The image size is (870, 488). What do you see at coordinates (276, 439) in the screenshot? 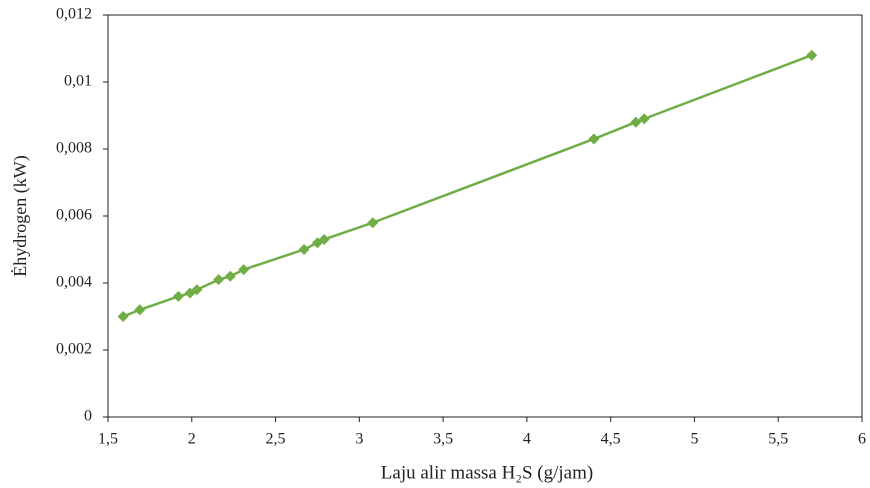
I see `x-tick-label: 2,5` at bounding box center [276, 439].